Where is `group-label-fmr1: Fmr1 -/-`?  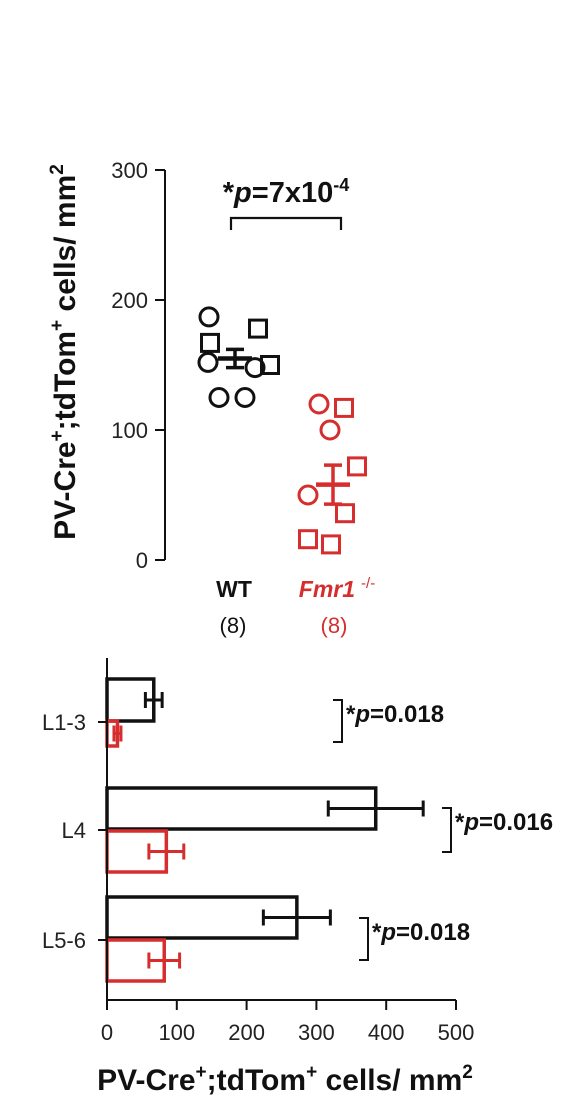 group-label-fmr1: Fmr1 -/- is located at coordinates (337, 588).